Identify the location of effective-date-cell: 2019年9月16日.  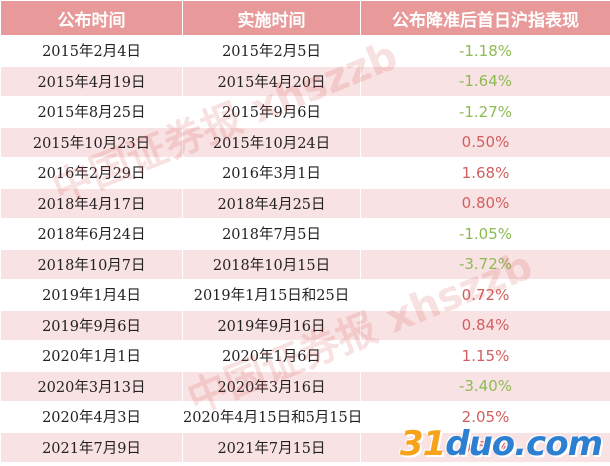
(271, 325).